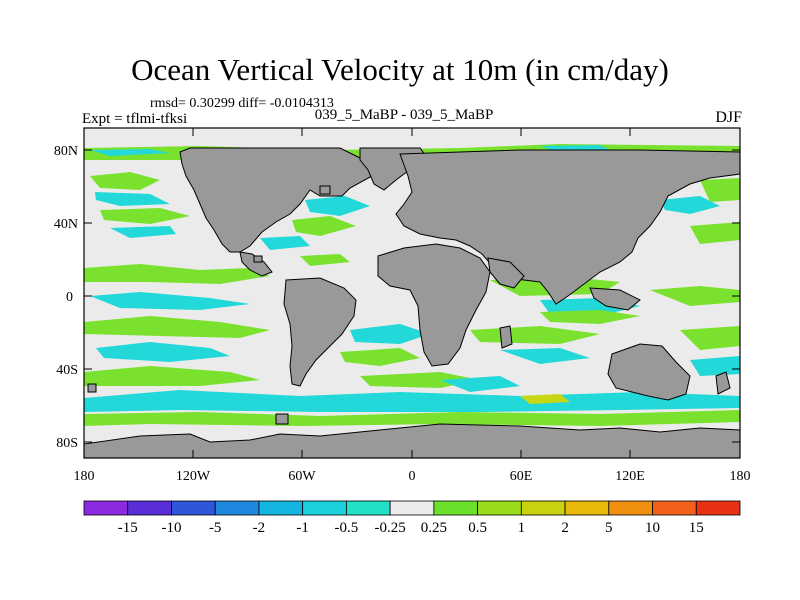 This screenshot has height=600, width=800. Describe the element at coordinates (565, 528) in the screenshot. I see `colorbar-label: 2` at that location.